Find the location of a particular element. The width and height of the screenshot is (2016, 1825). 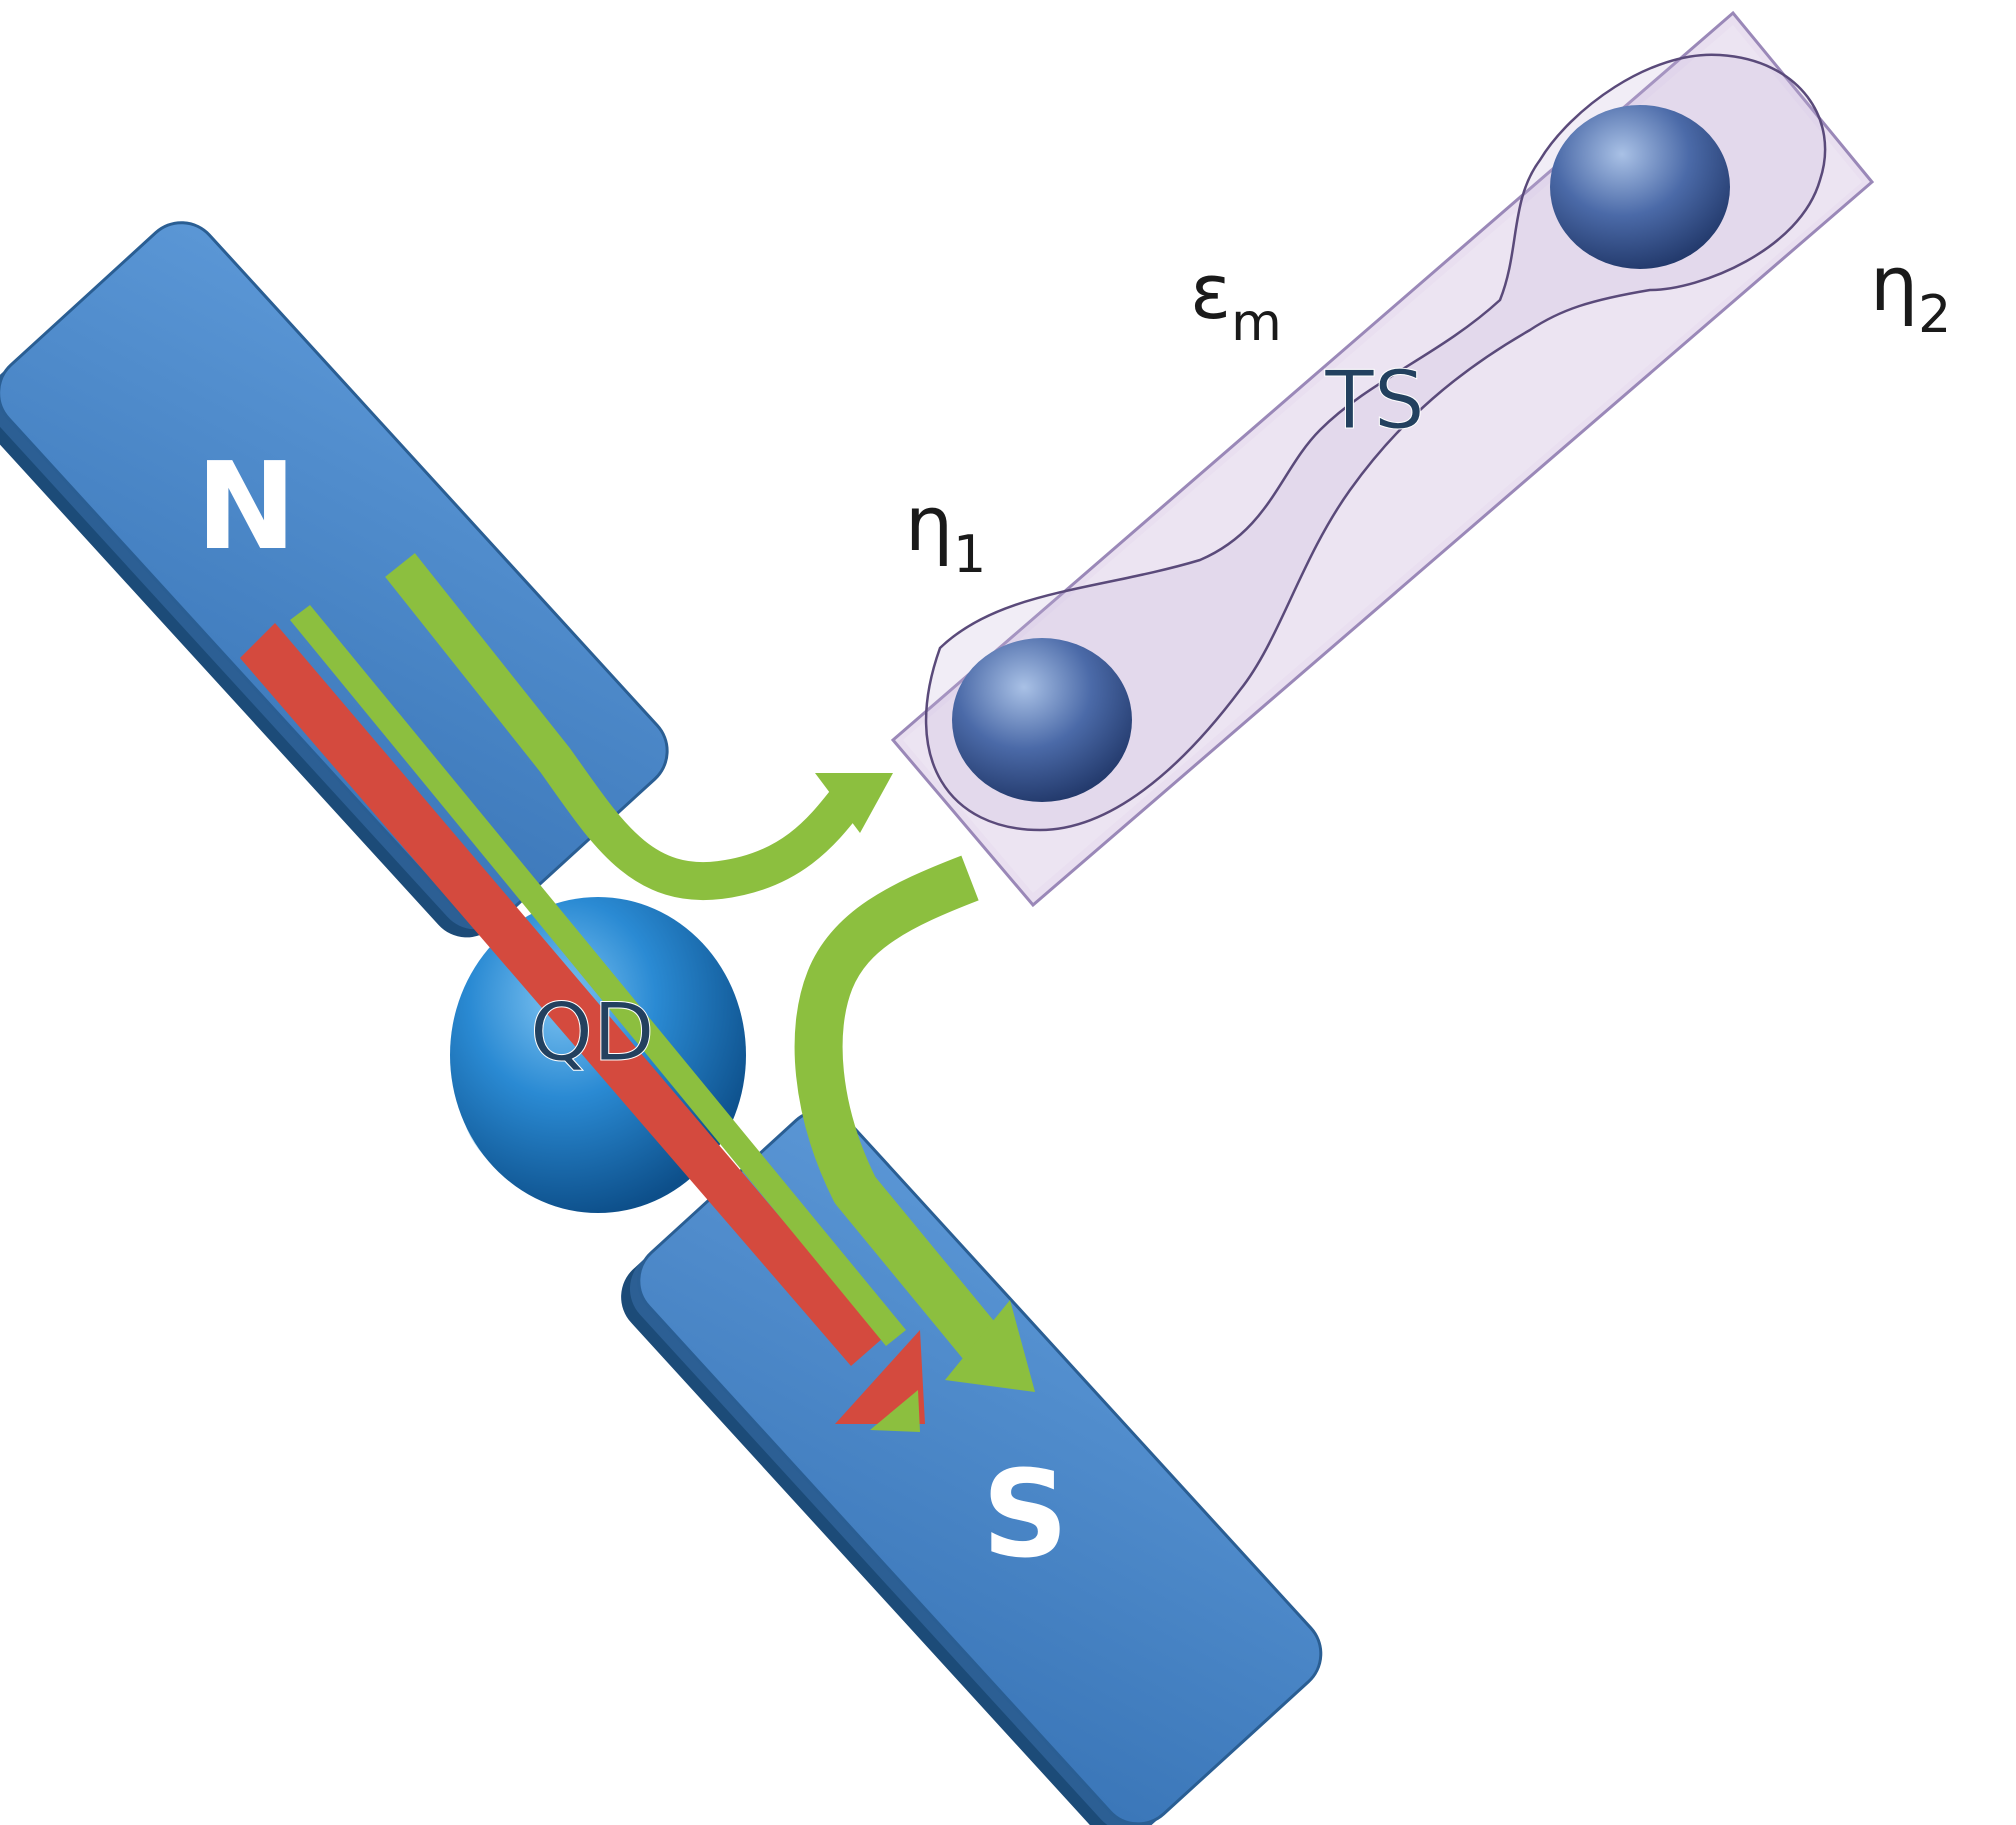

south-label: S is located at coordinates (1025, 1515).